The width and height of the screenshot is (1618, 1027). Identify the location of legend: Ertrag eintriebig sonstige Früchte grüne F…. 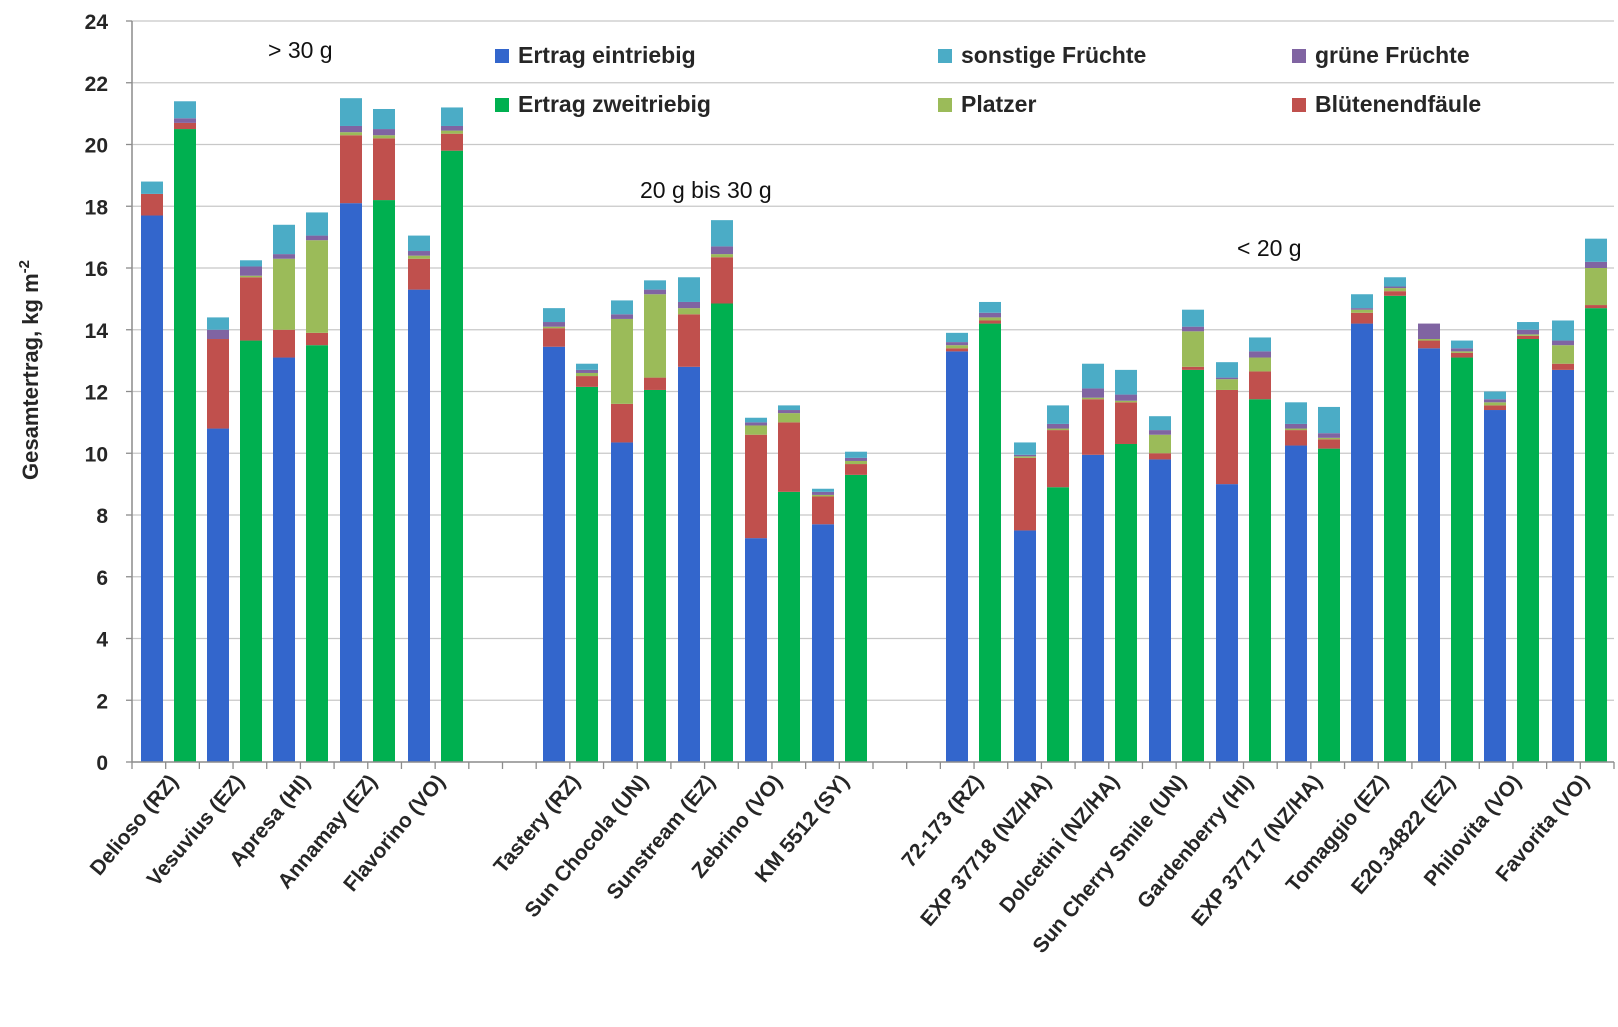
(988, 79).